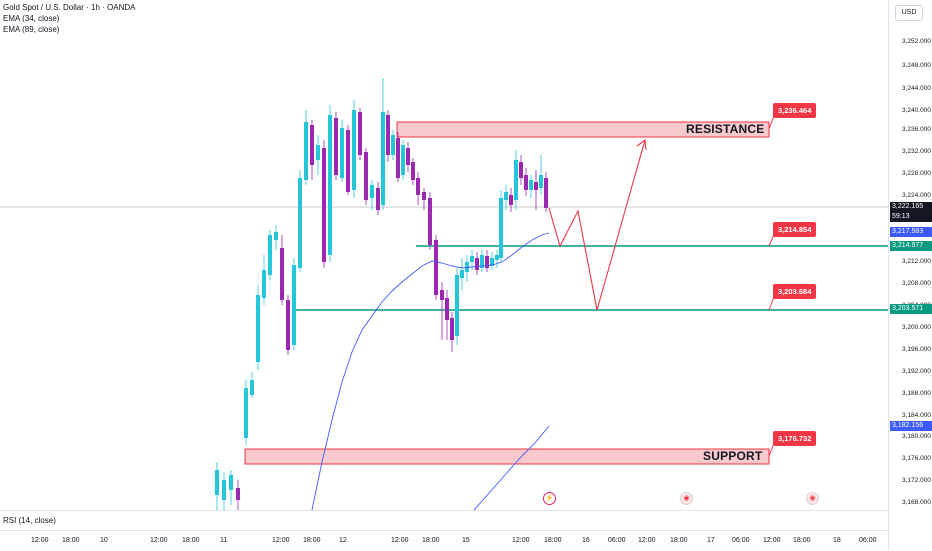  I want to click on ema89-line, so click(511, 467).